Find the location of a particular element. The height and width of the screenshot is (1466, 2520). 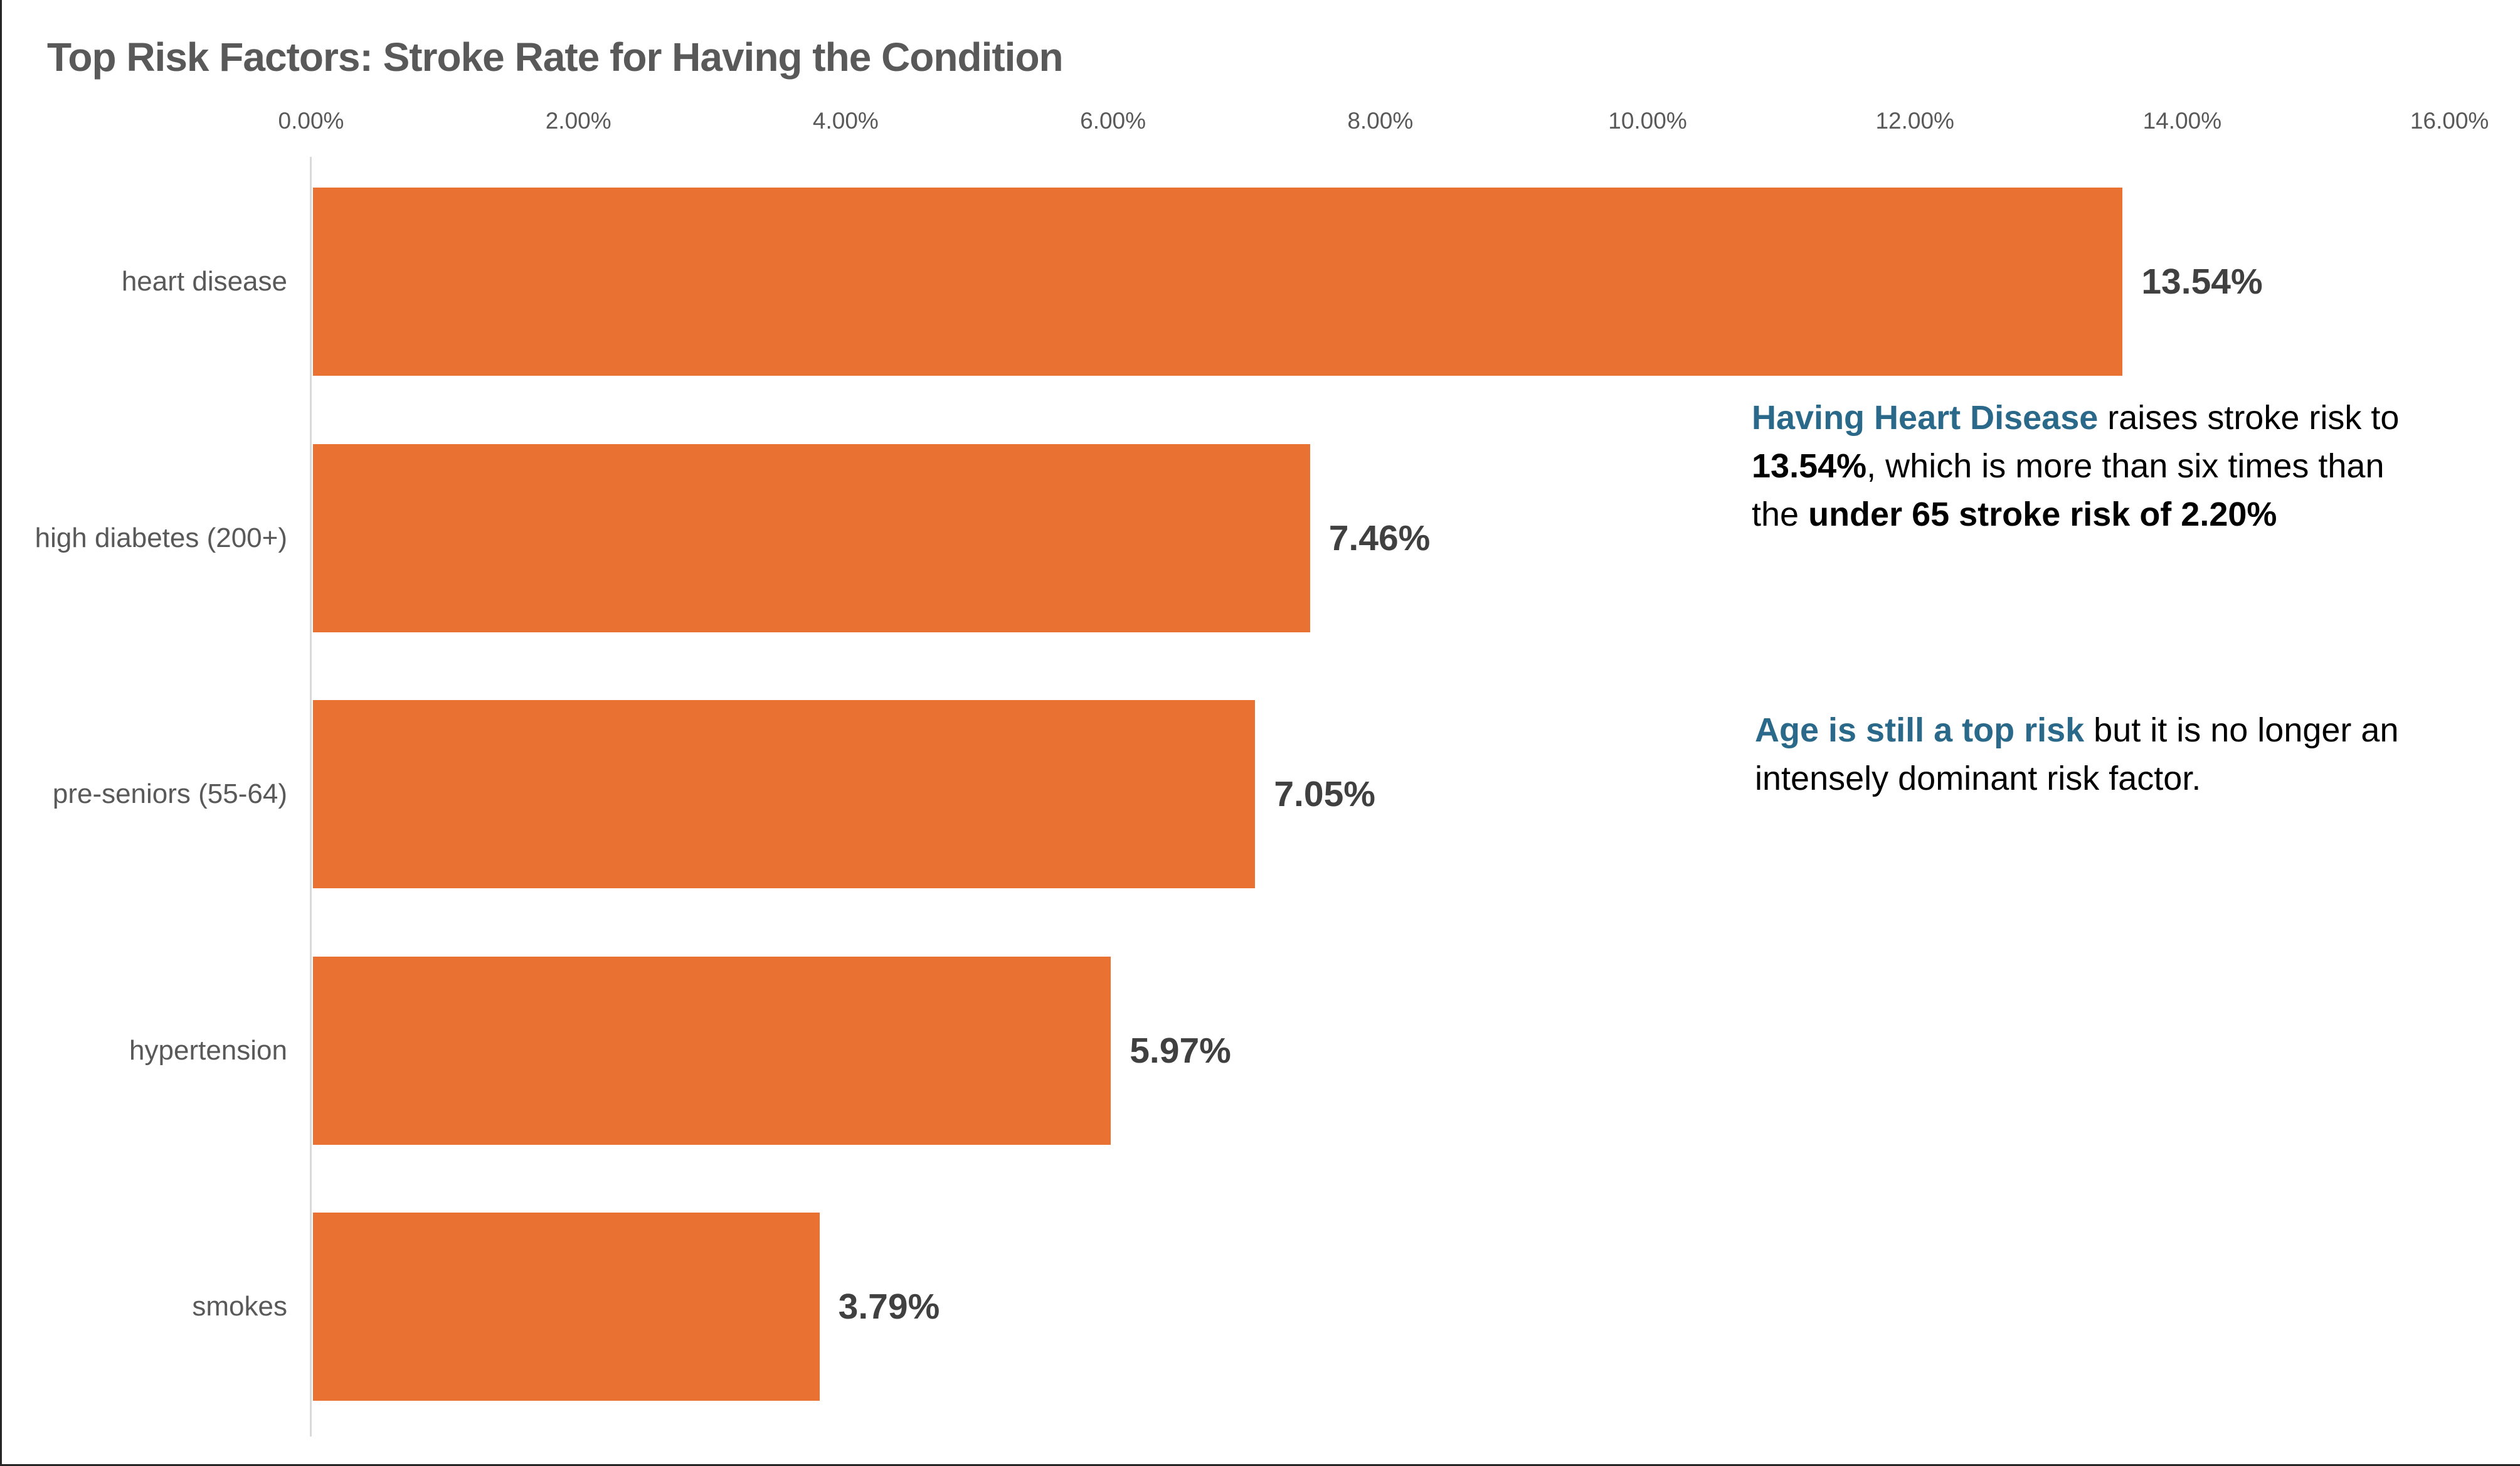

value-label: 3.79% is located at coordinates (889, 1307).